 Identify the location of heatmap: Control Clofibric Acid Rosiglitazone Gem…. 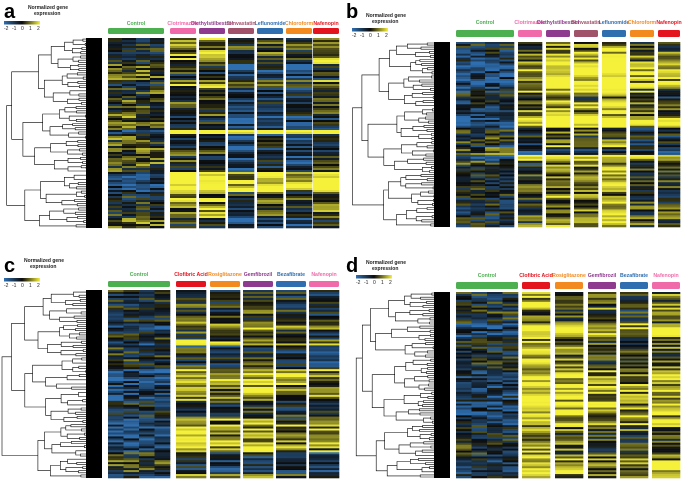
(568, 376).